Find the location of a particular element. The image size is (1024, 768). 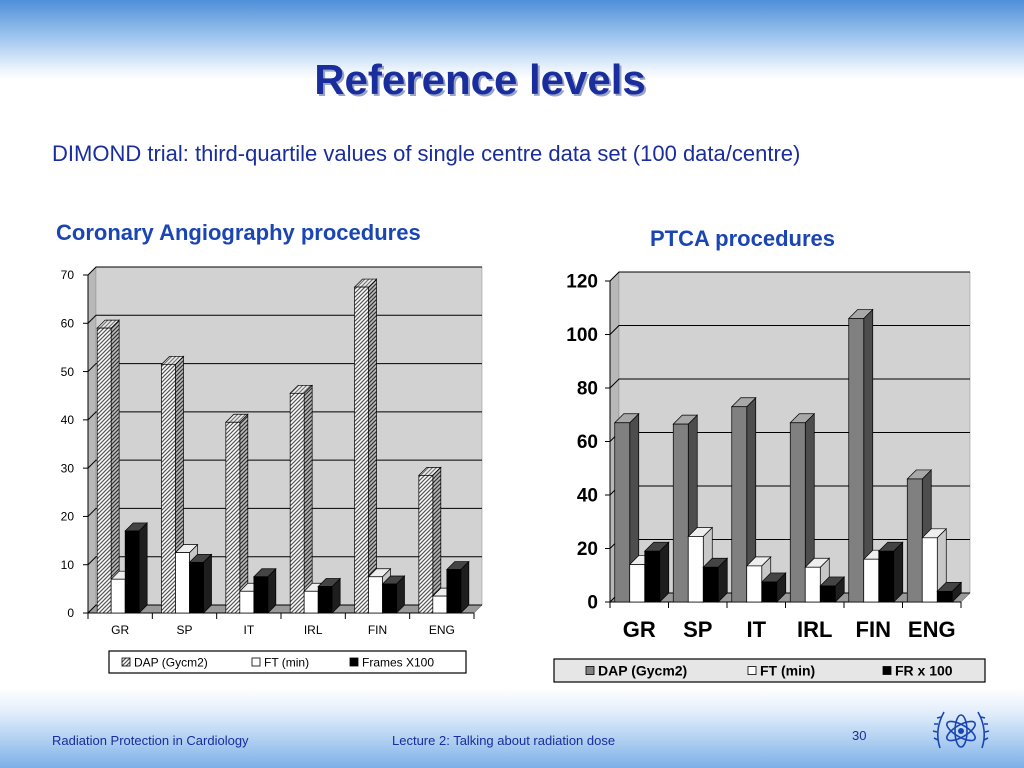

y-tick-label: 10 is located at coordinates (68, 565).